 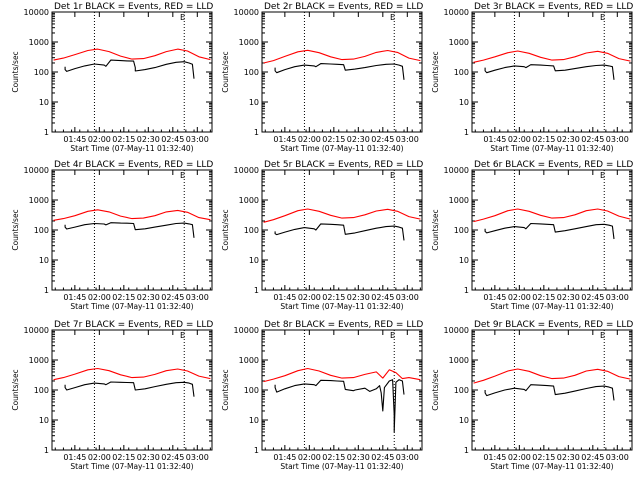 I want to click on chart-title: Det 3r BLACK = Events, RED = LLD, so click(x=553, y=7).